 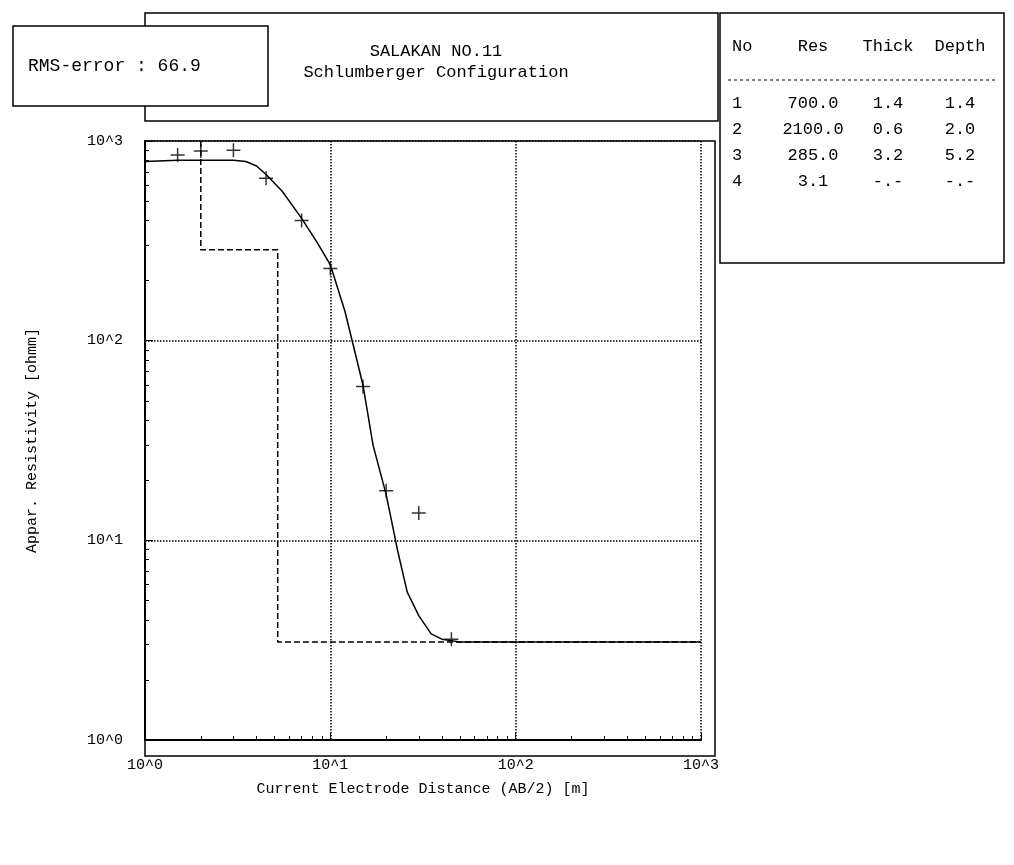 I want to click on y-axis-title: Appar. Resistivity [ohmm], so click(x=32, y=440).